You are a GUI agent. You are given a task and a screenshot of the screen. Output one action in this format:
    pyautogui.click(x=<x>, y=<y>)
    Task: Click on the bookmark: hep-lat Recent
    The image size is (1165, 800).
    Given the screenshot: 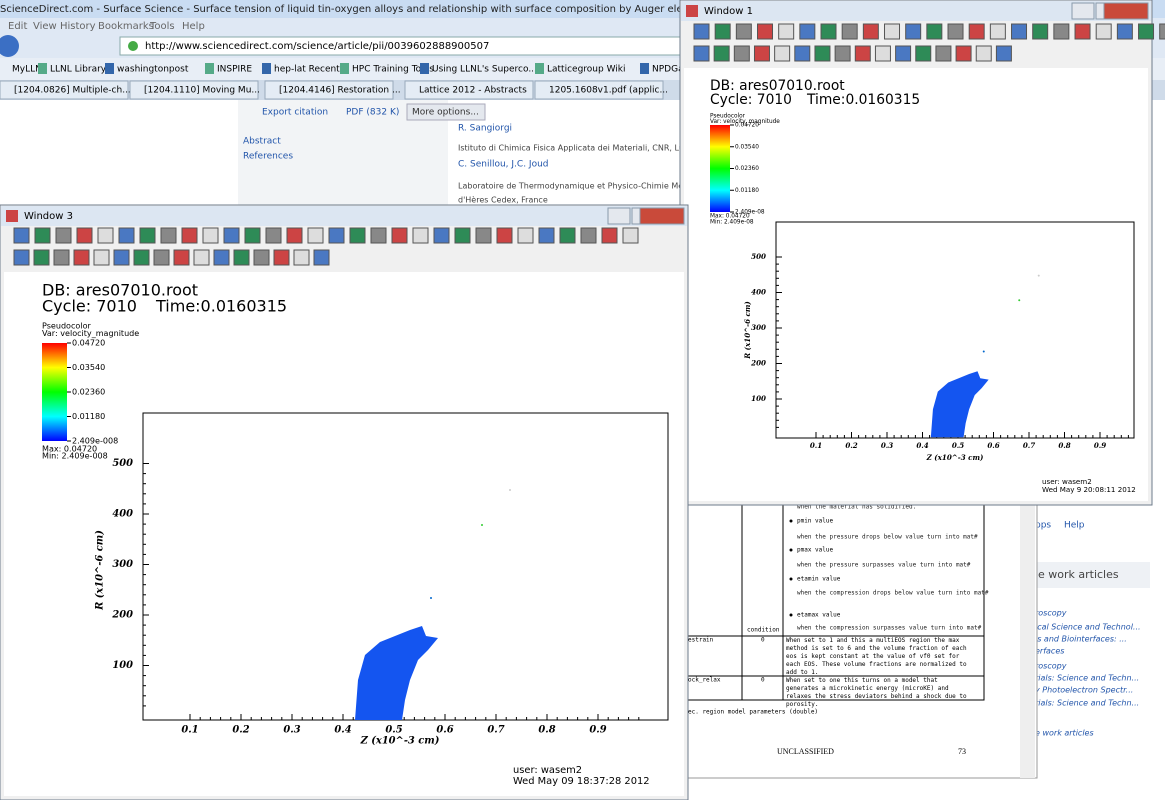 What is the action you would take?
    pyautogui.click(x=307, y=70)
    